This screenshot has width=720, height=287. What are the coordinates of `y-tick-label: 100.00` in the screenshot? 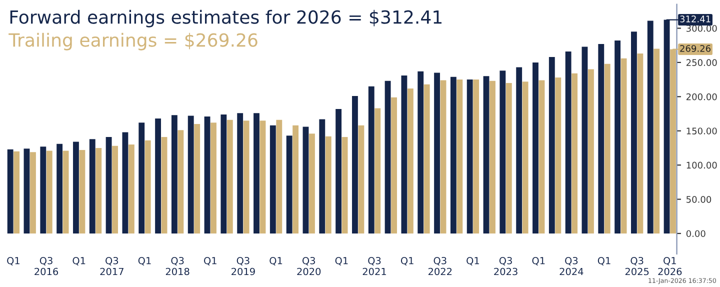 It's located at (701, 165).